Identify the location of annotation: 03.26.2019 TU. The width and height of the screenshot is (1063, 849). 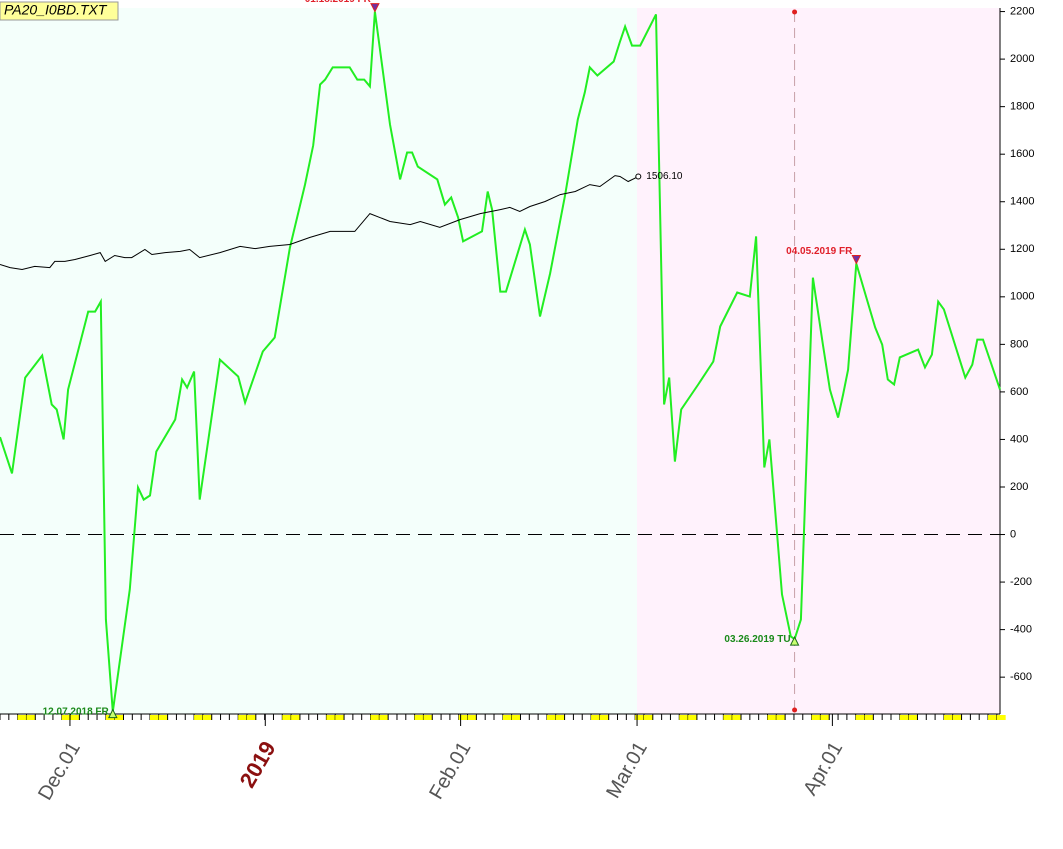
(757, 639).